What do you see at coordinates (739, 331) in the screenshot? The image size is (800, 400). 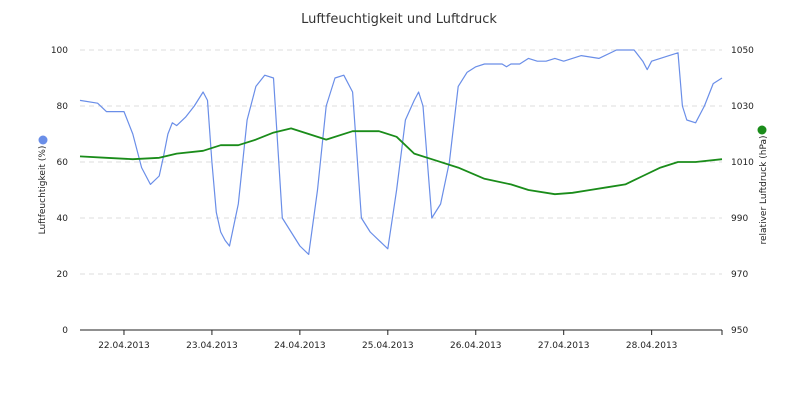 I see `right-tick-label: 950` at bounding box center [739, 331].